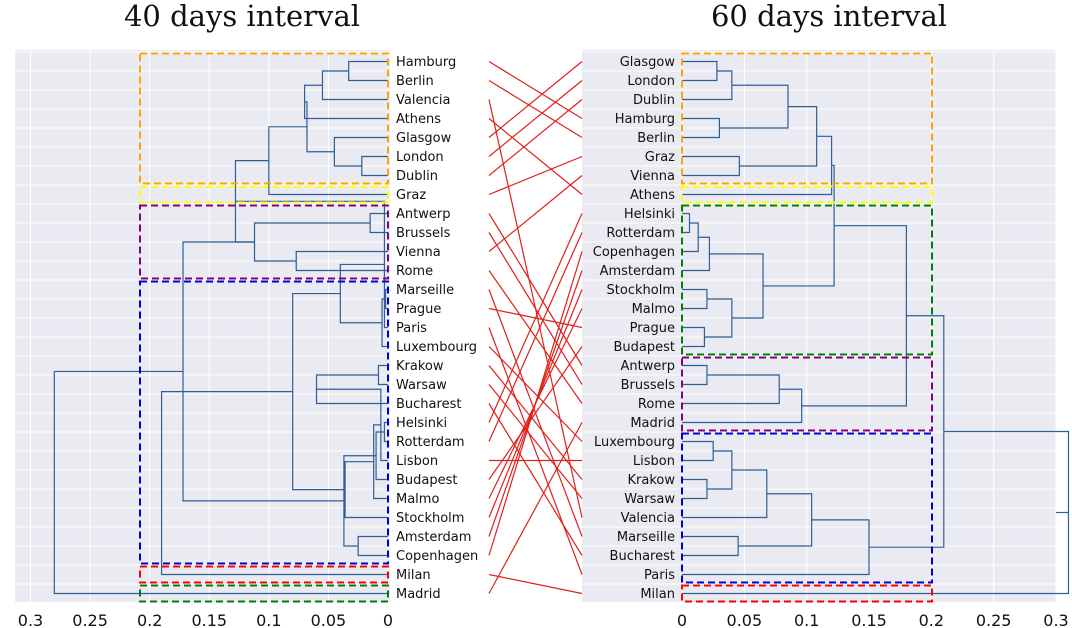 The image size is (1072, 628). I want to click on right-x-tick-label: 0, so click(682, 619).